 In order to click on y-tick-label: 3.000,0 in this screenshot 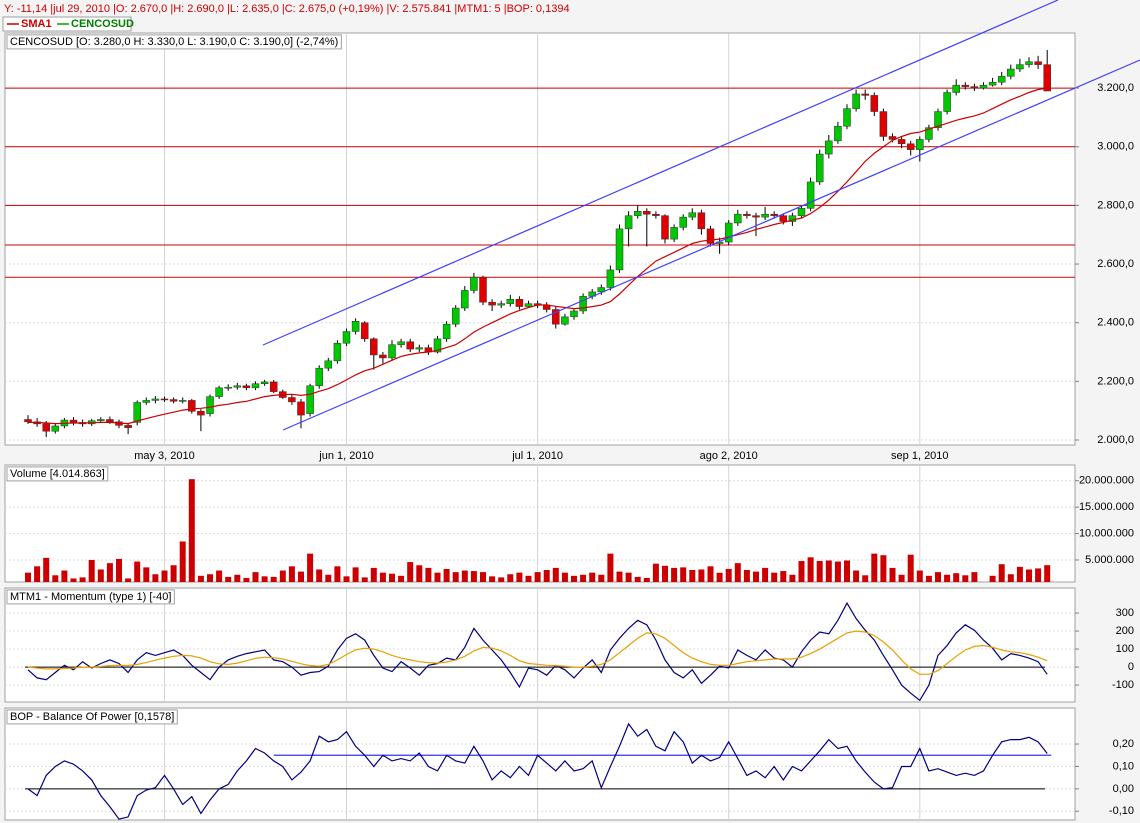, I will do `click(1115, 147)`.